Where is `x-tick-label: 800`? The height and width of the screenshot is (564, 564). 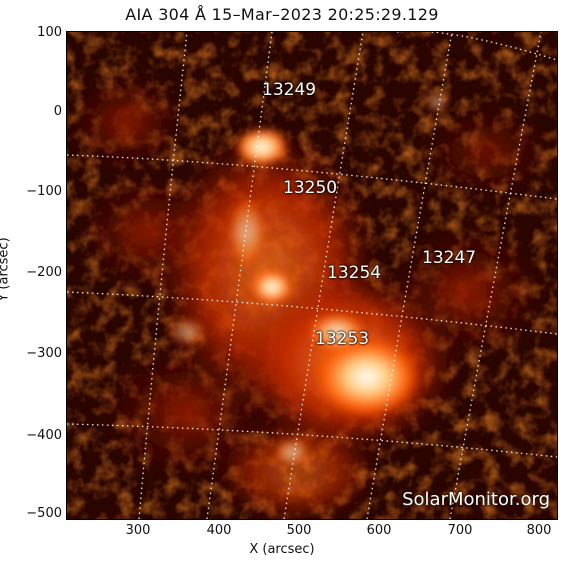 x-tick-label: 800 is located at coordinates (539, 530).